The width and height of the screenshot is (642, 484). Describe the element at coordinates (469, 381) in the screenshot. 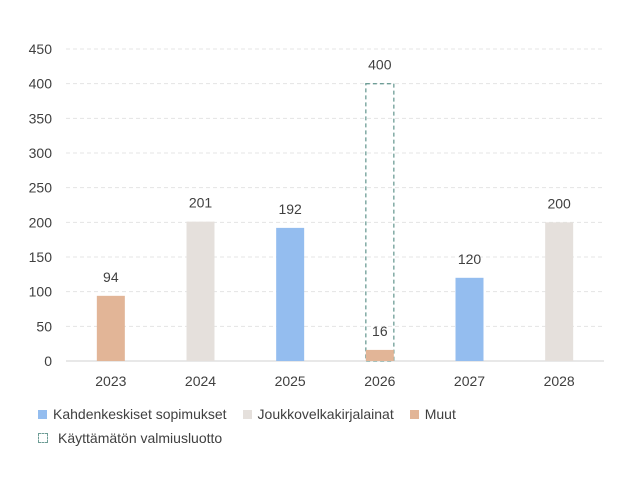

I see `x-tick-label-2027: 2027` at that location.